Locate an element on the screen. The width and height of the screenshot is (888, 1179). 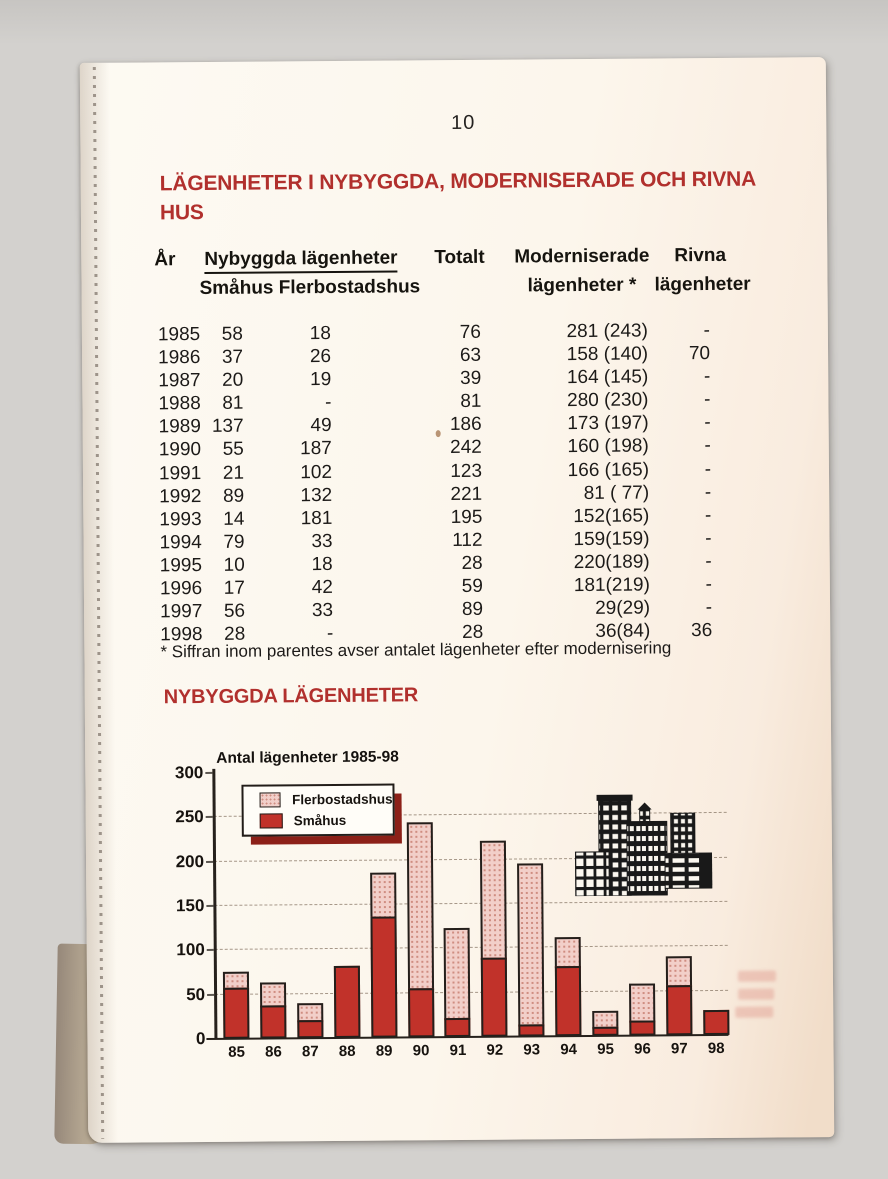
table-cell: 56 is located at coordinates (234, 611).